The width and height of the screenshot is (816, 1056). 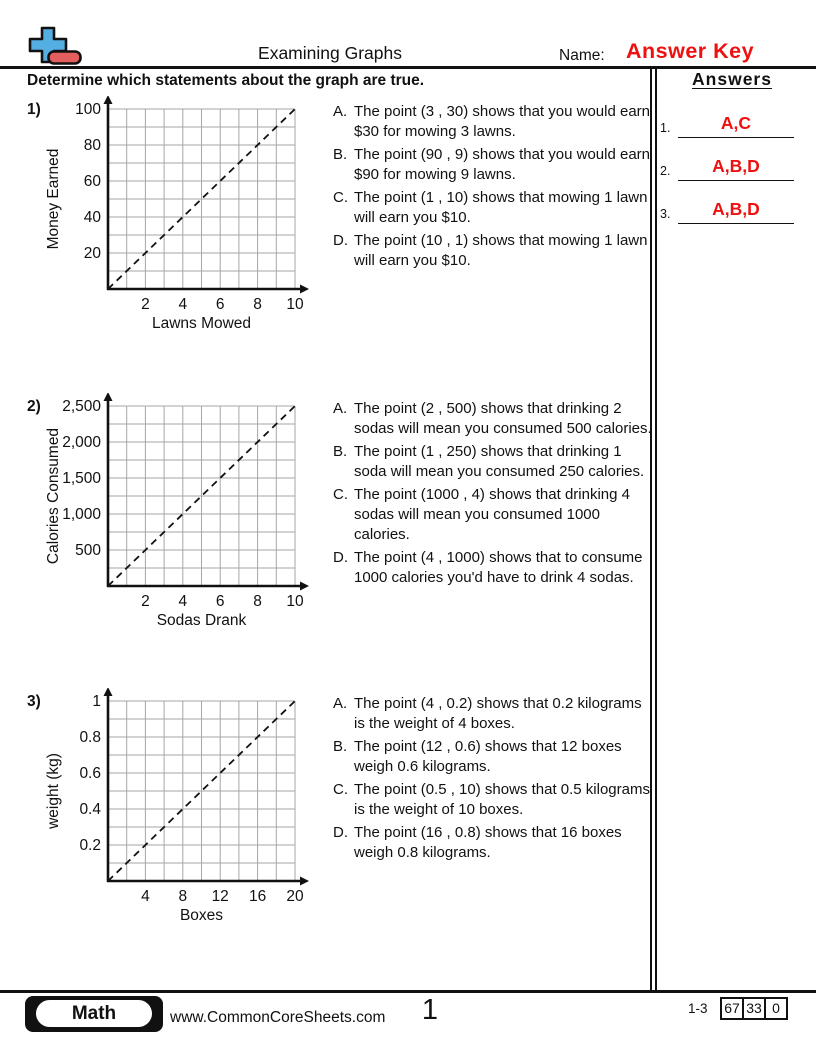 I want to click on answer-item-1: 1. A,C, so click(x=732, y=124).